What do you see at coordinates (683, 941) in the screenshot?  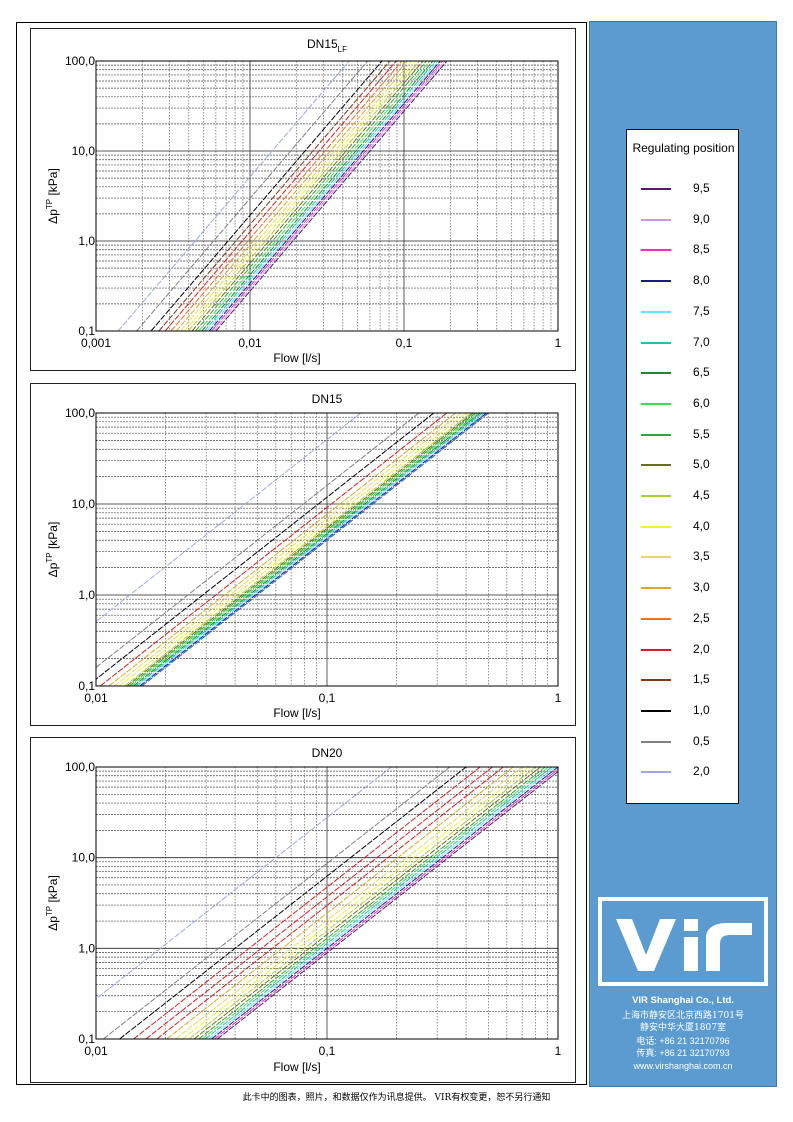 I see `vir-logo` at bounding box center [683, 941].